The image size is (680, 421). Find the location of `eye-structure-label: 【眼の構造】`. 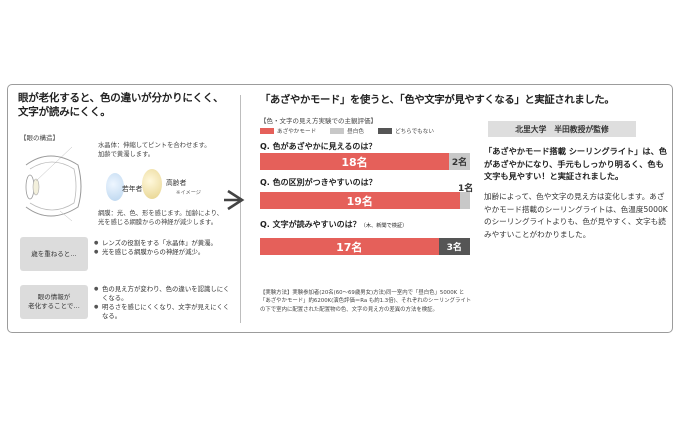

eye-structure-label: 【眼の構造】 is located at coordinates (39, 138).